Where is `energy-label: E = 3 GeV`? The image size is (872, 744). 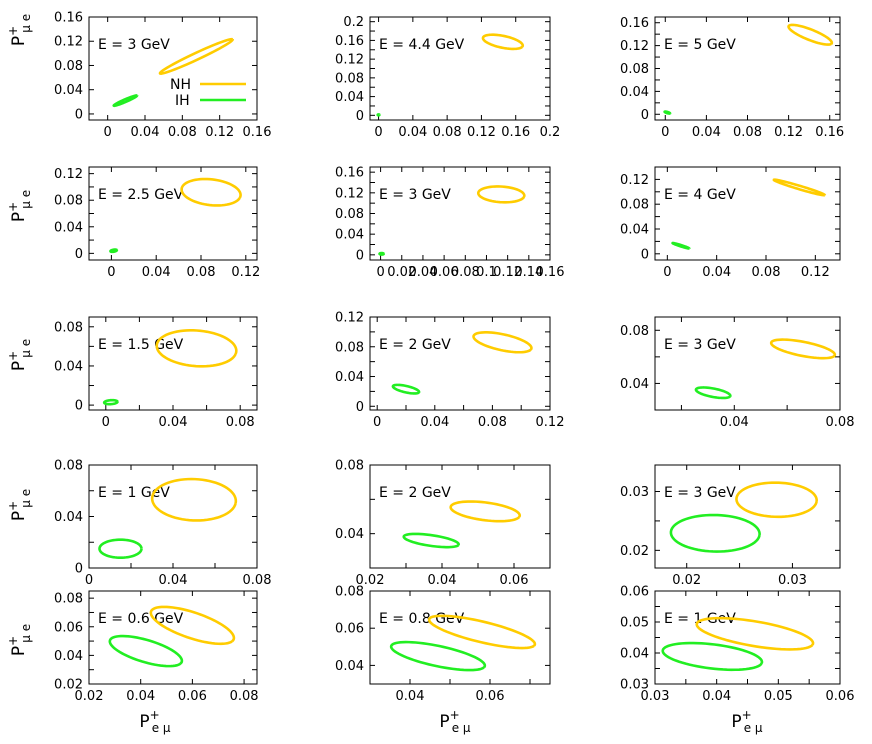 energy-label: E = 3 GeV is located at coordinates (700, 493).